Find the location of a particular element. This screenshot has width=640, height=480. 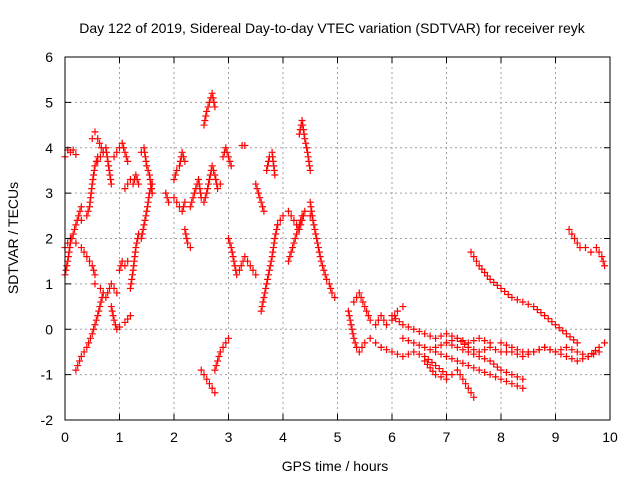

x-tick-label: 2 is located at coordinates (174, 437).